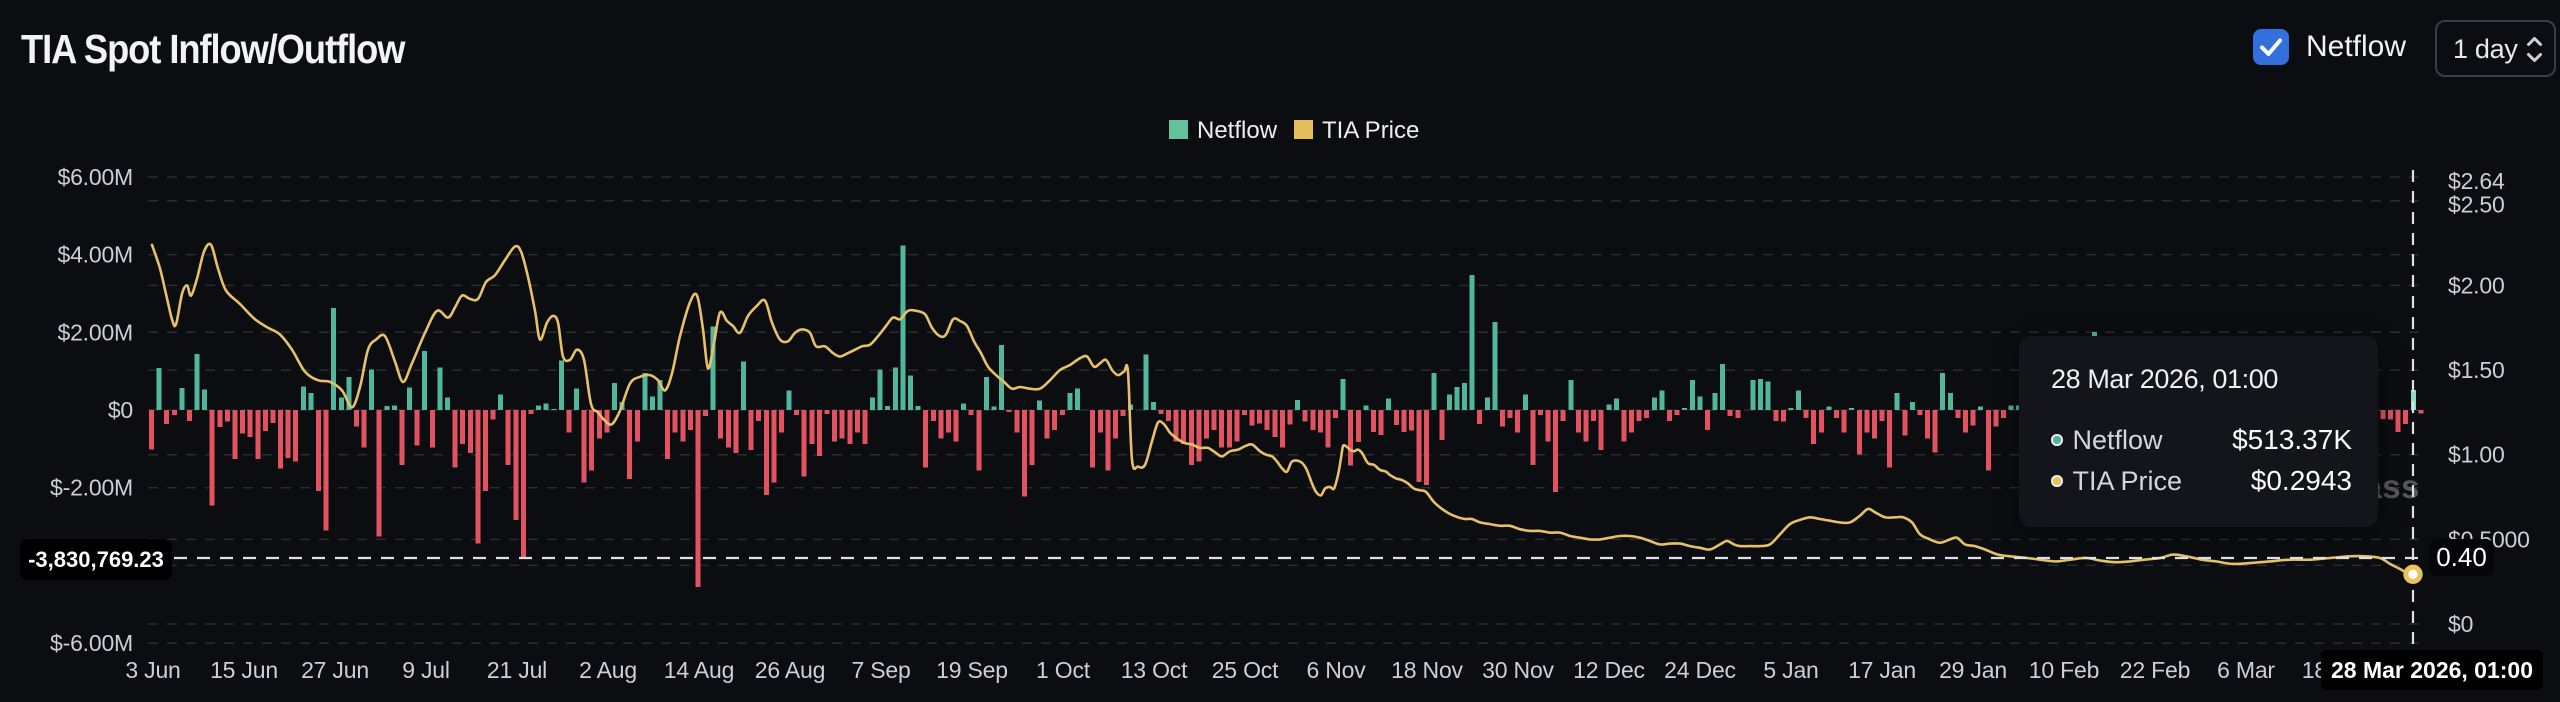 The height and width of the screenshot is (702, 2560). Describe the element at coordinates (2476, 181) in the screenshot. I see `svg-text: $2.64` at that location.